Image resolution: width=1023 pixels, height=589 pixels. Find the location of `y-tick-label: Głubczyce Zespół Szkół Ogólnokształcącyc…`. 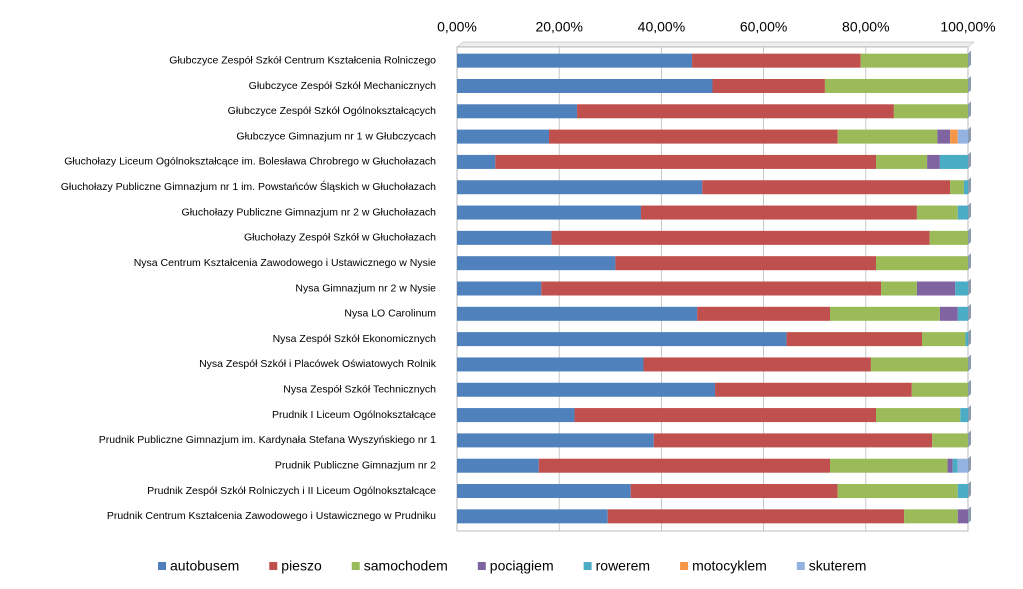

y-tick-label: Głubczyce Zespół Szkół Ogólnokształcącyc… is located at coordinates (332, 111).